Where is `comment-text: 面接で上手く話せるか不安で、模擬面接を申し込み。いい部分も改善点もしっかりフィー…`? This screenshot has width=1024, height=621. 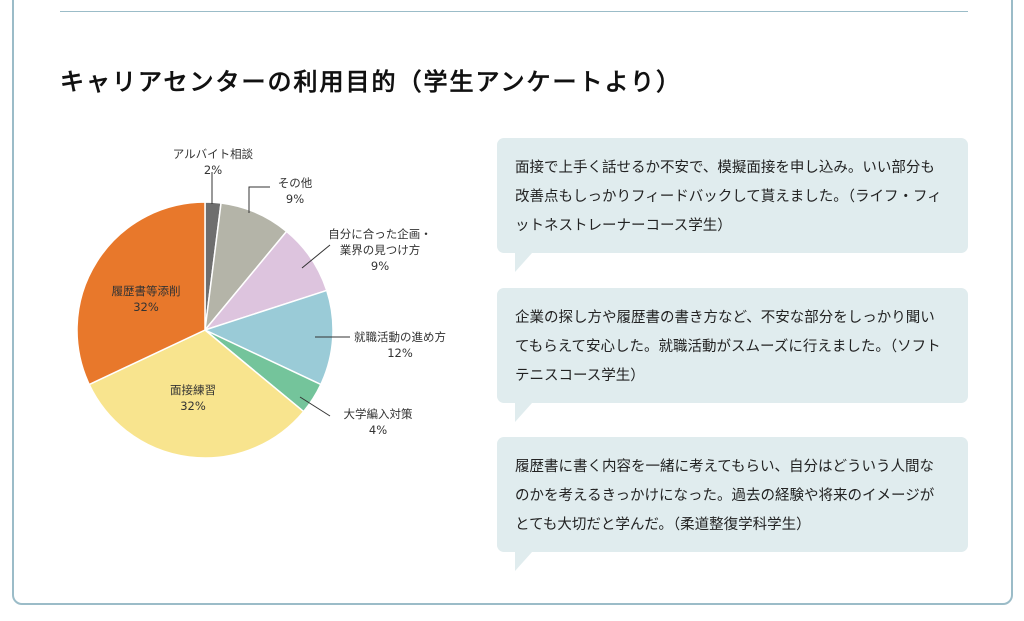 comment-text: 面接で上手く話せるか不安で、模擬面接を申し込み。いい部分も改善点もしっかりフィー… is located at coordinates (728, 197).